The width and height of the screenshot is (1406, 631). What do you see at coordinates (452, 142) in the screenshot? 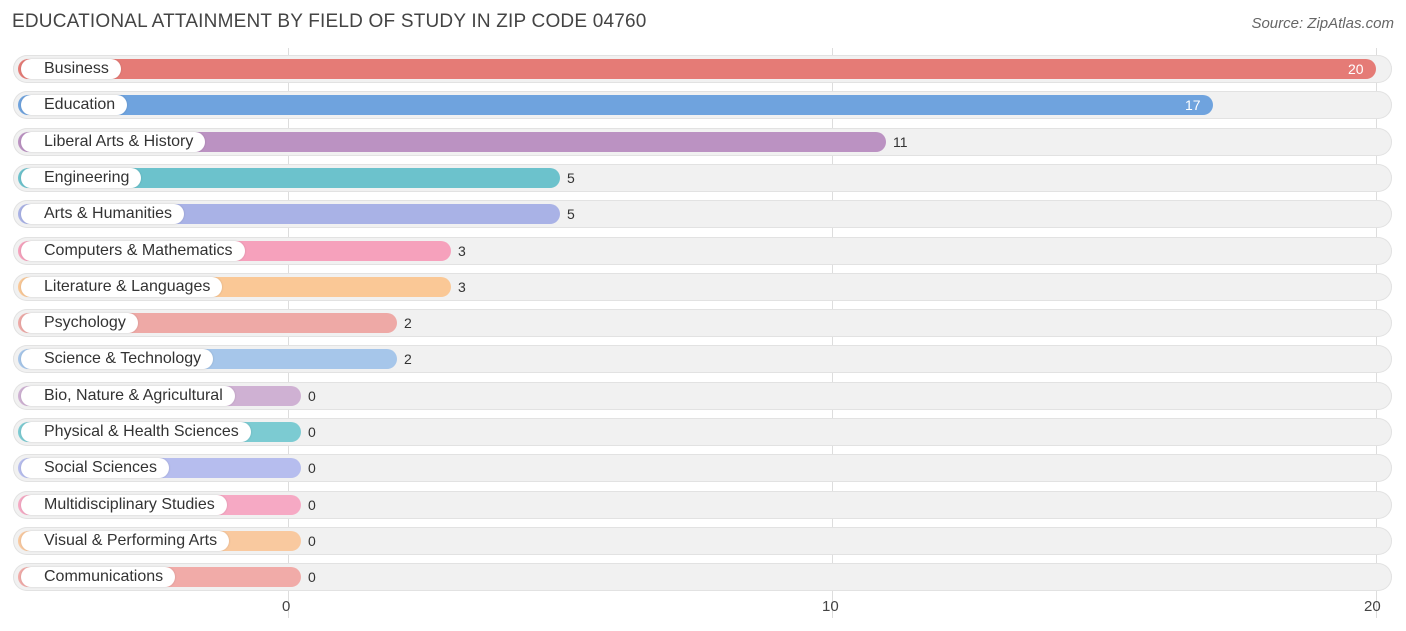
I see `bar-liberal-arts-history` at bounding box center [452, 142].